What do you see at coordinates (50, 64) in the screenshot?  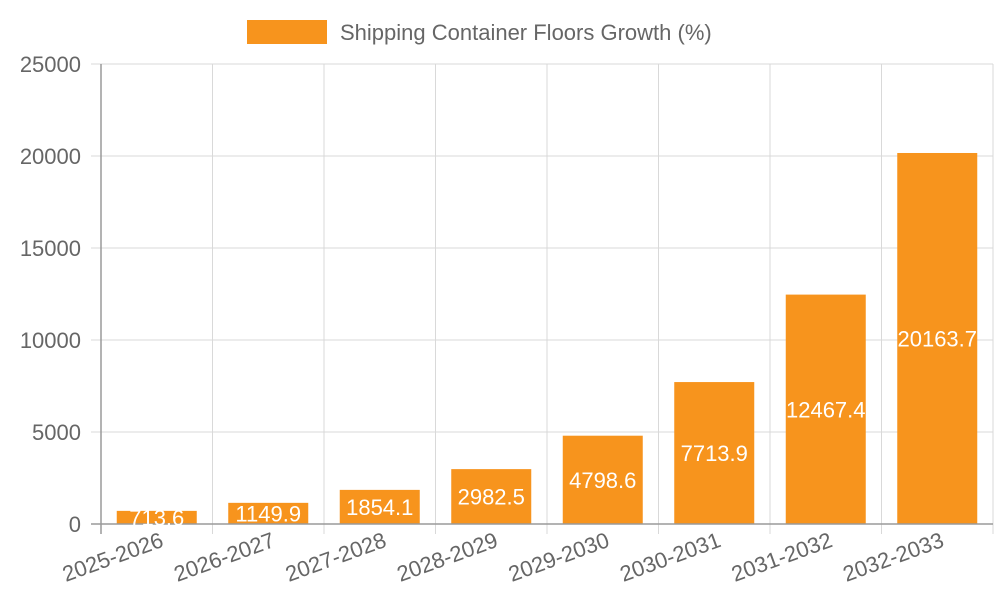 I see `y-tick-label: 25000` at bounding box center [50, 64].